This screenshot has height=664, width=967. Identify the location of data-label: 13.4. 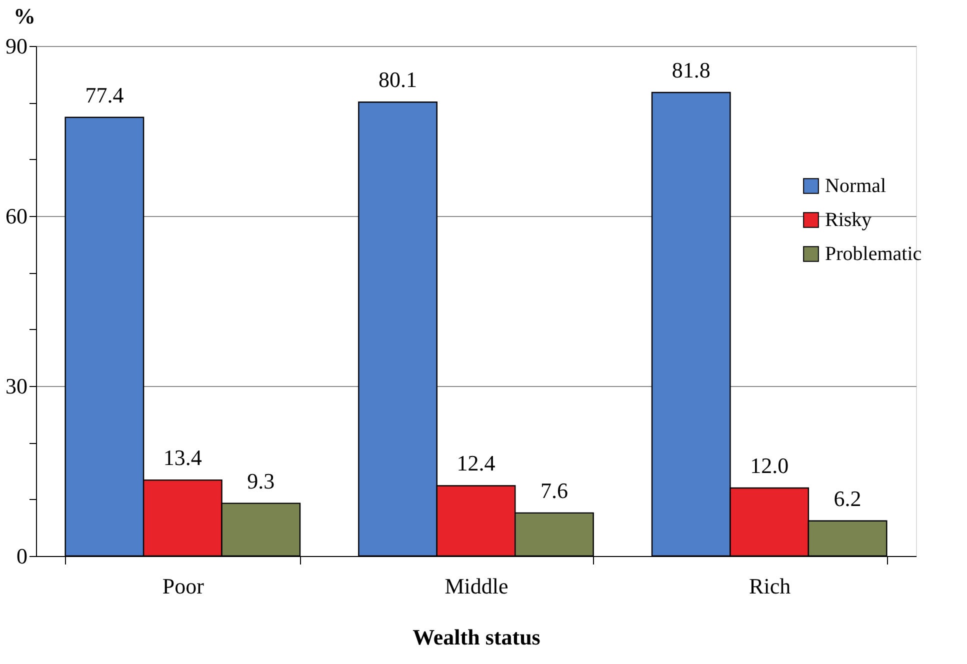
(182, 457).